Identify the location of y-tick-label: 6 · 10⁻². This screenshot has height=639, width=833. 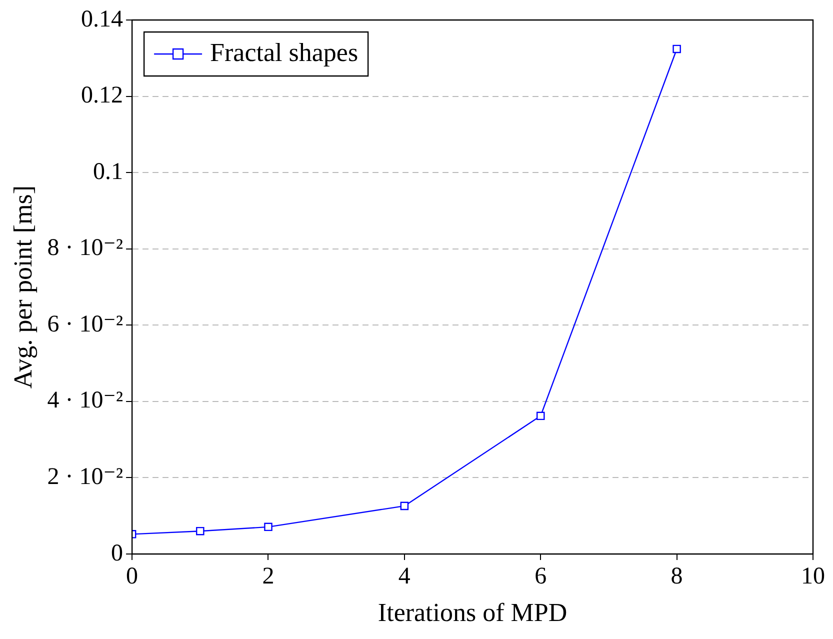
(85, 324).